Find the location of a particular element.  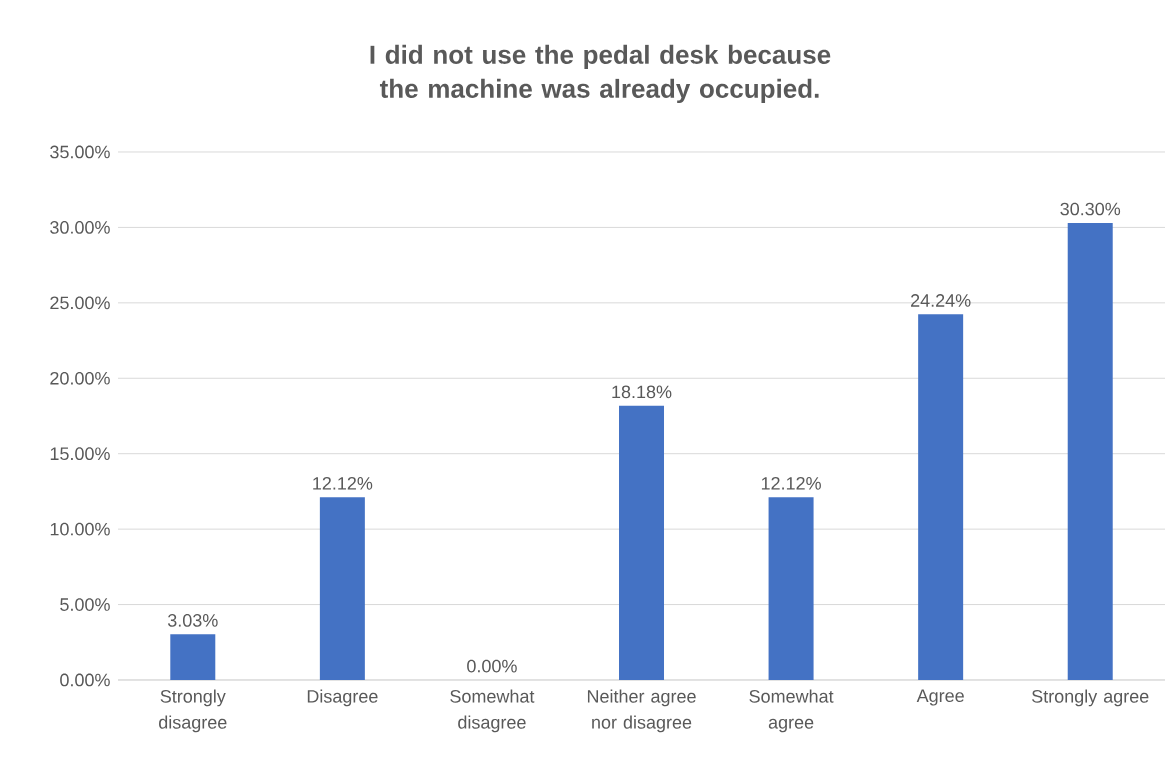

x-tick-label: Somewhat disagree is located at coordinates (492, 711).